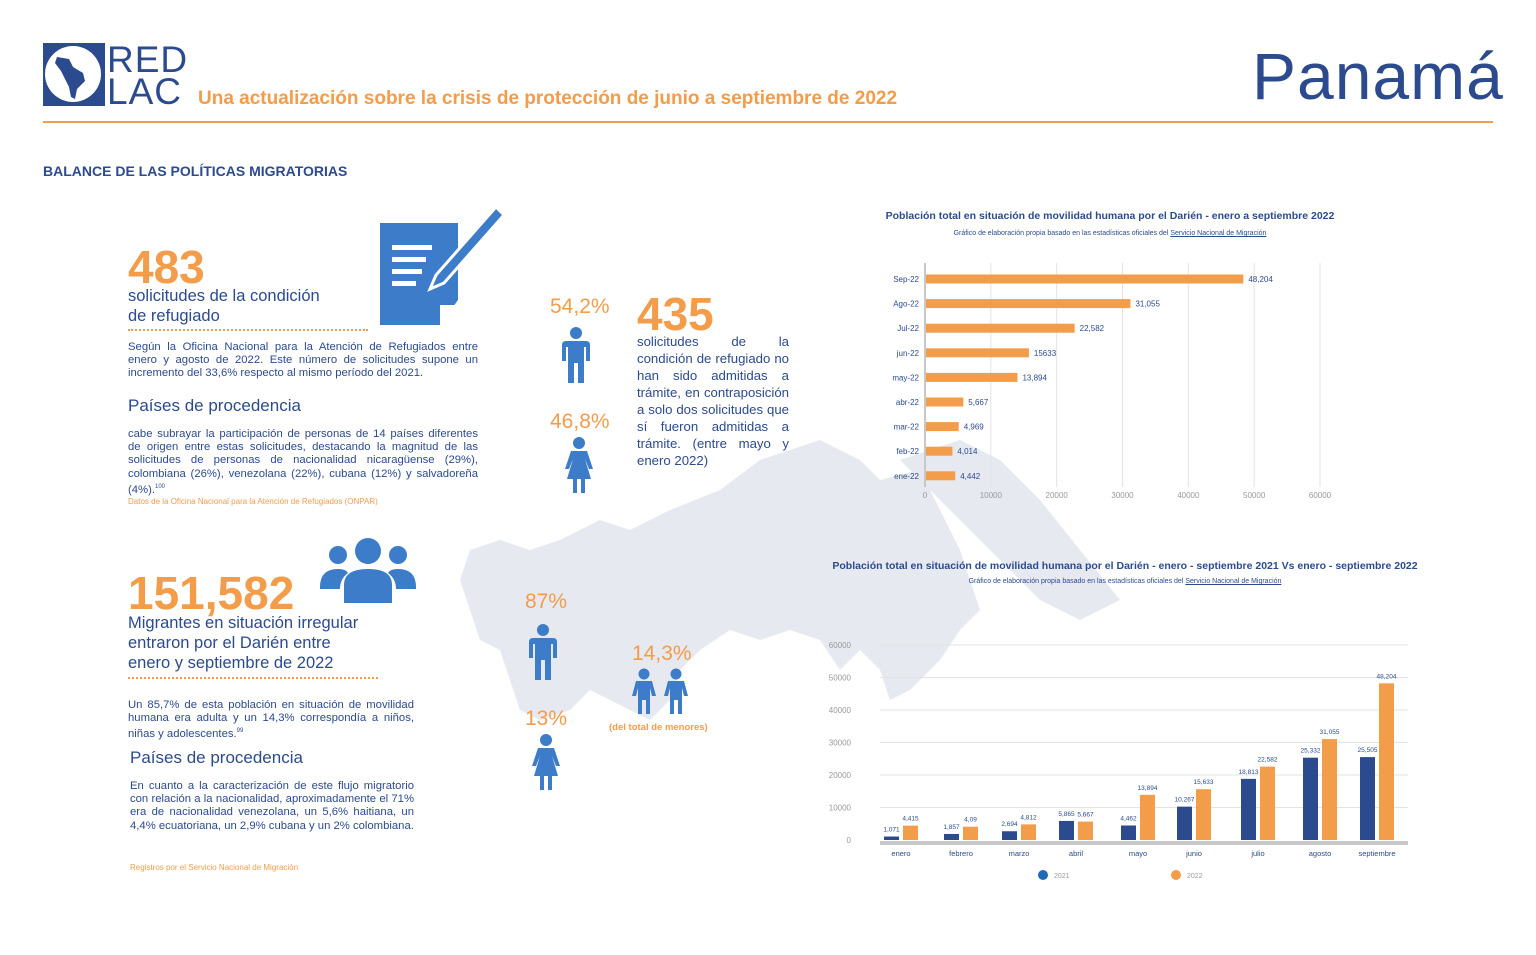  Describe the element at coordinates (576, 355) in the screenshot. I see `male-person-icon` at that location.